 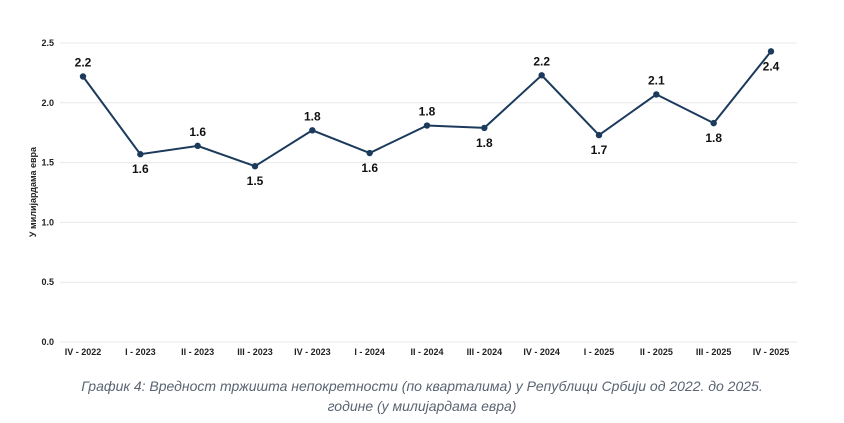 What do you see at coordinates (771, 66) in the screenshot?
I see `data-label: 2.4` at bounding box center [771, 66].